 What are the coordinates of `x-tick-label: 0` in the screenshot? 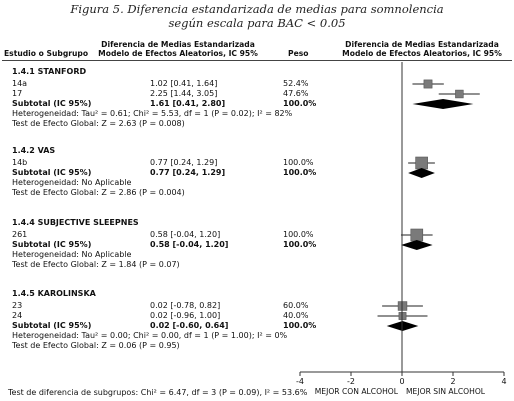 It's located at (401, 381).